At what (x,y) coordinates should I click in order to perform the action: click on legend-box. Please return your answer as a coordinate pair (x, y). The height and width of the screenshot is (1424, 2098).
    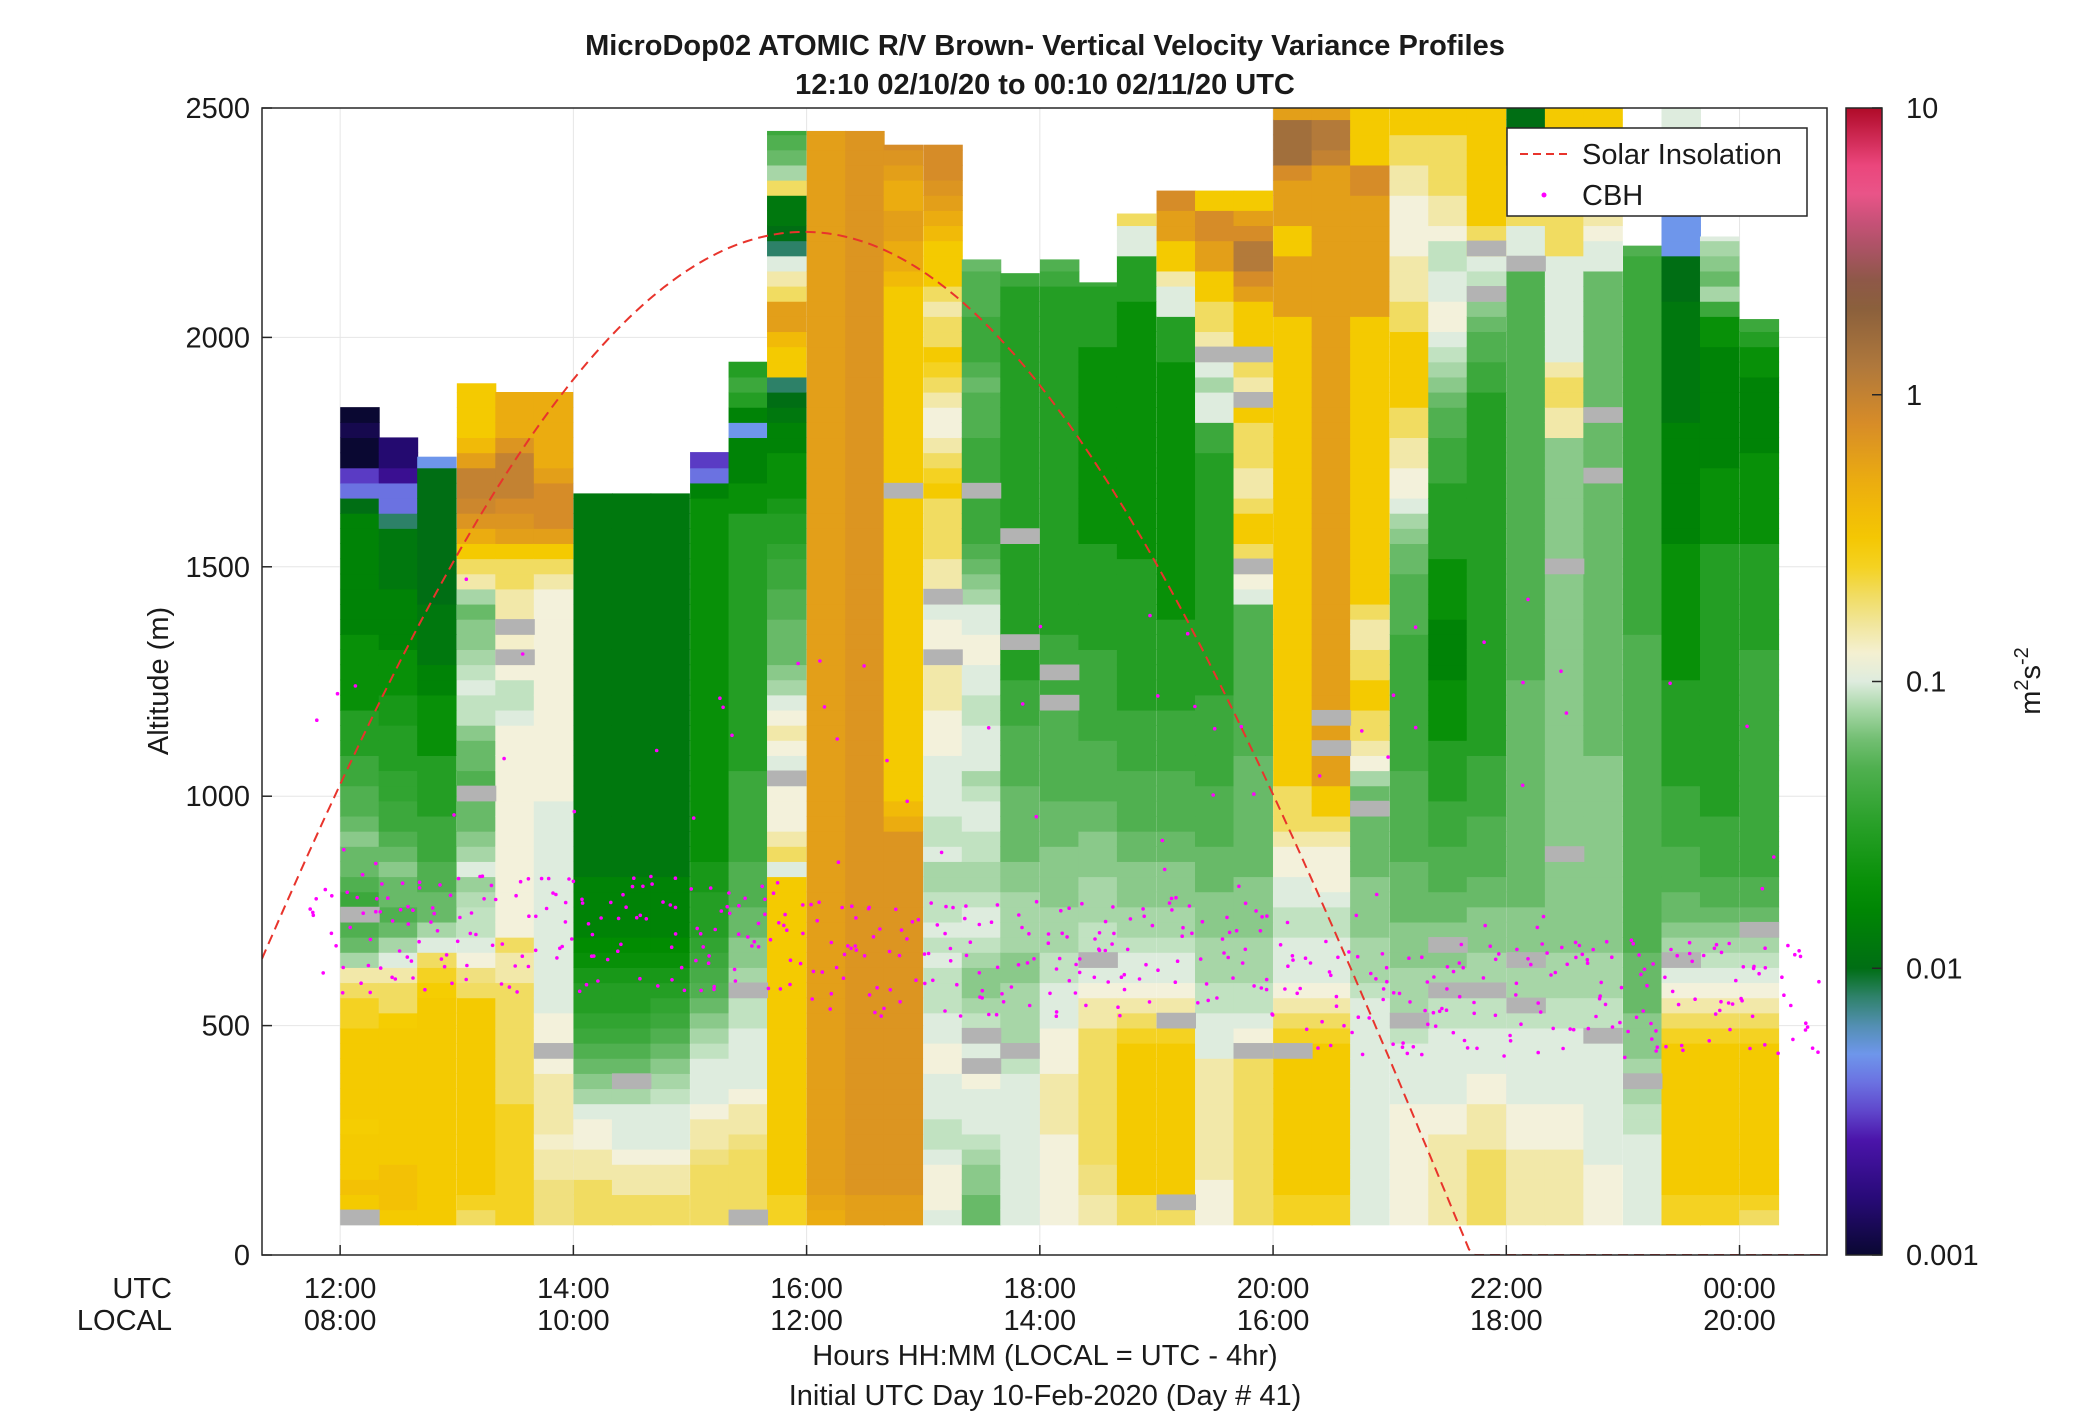
    Looking at the image, I should click on (1657, 172).